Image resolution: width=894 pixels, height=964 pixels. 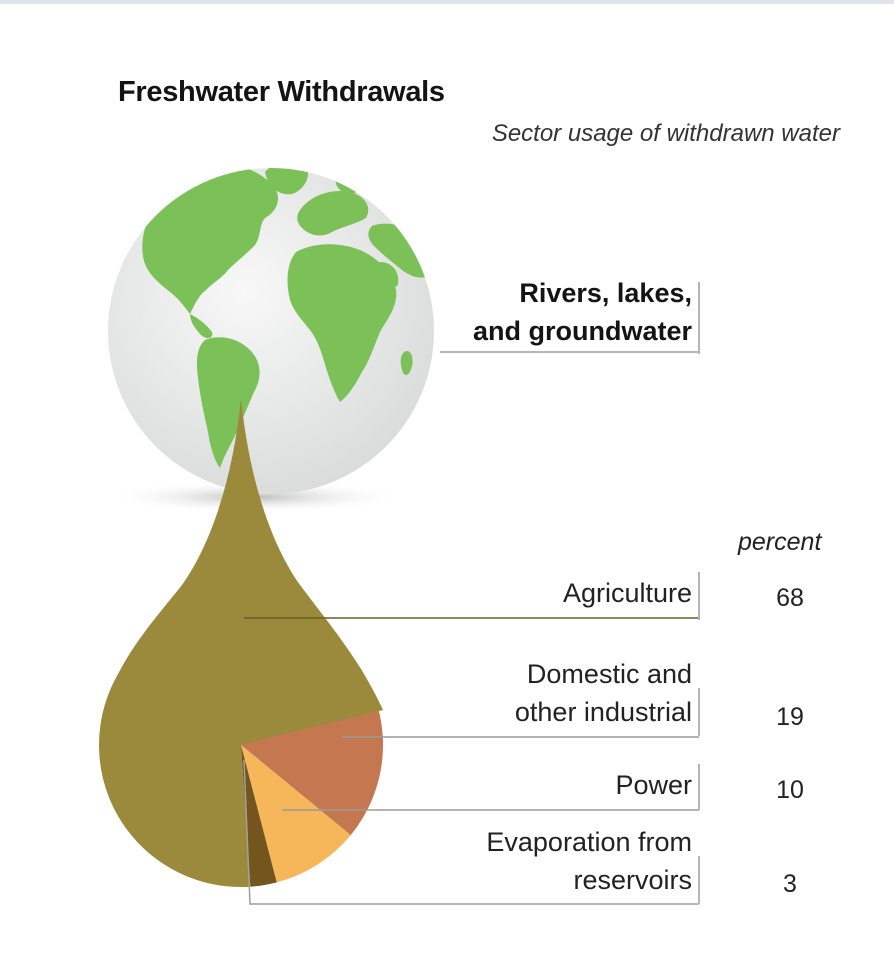 What do you see at coordinates (790, 598) in the screenshot?
I see `value-label: 68` at bounding box center [790, 598].